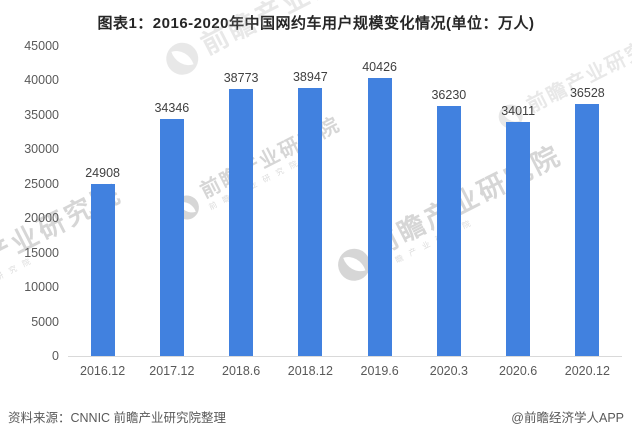  What do you see at coordinates (117, 418) in the screenshot?
I see `source-text: 资料来源：CNNIC 前瞻产业研究院整理` at bounding box center [117, 418].